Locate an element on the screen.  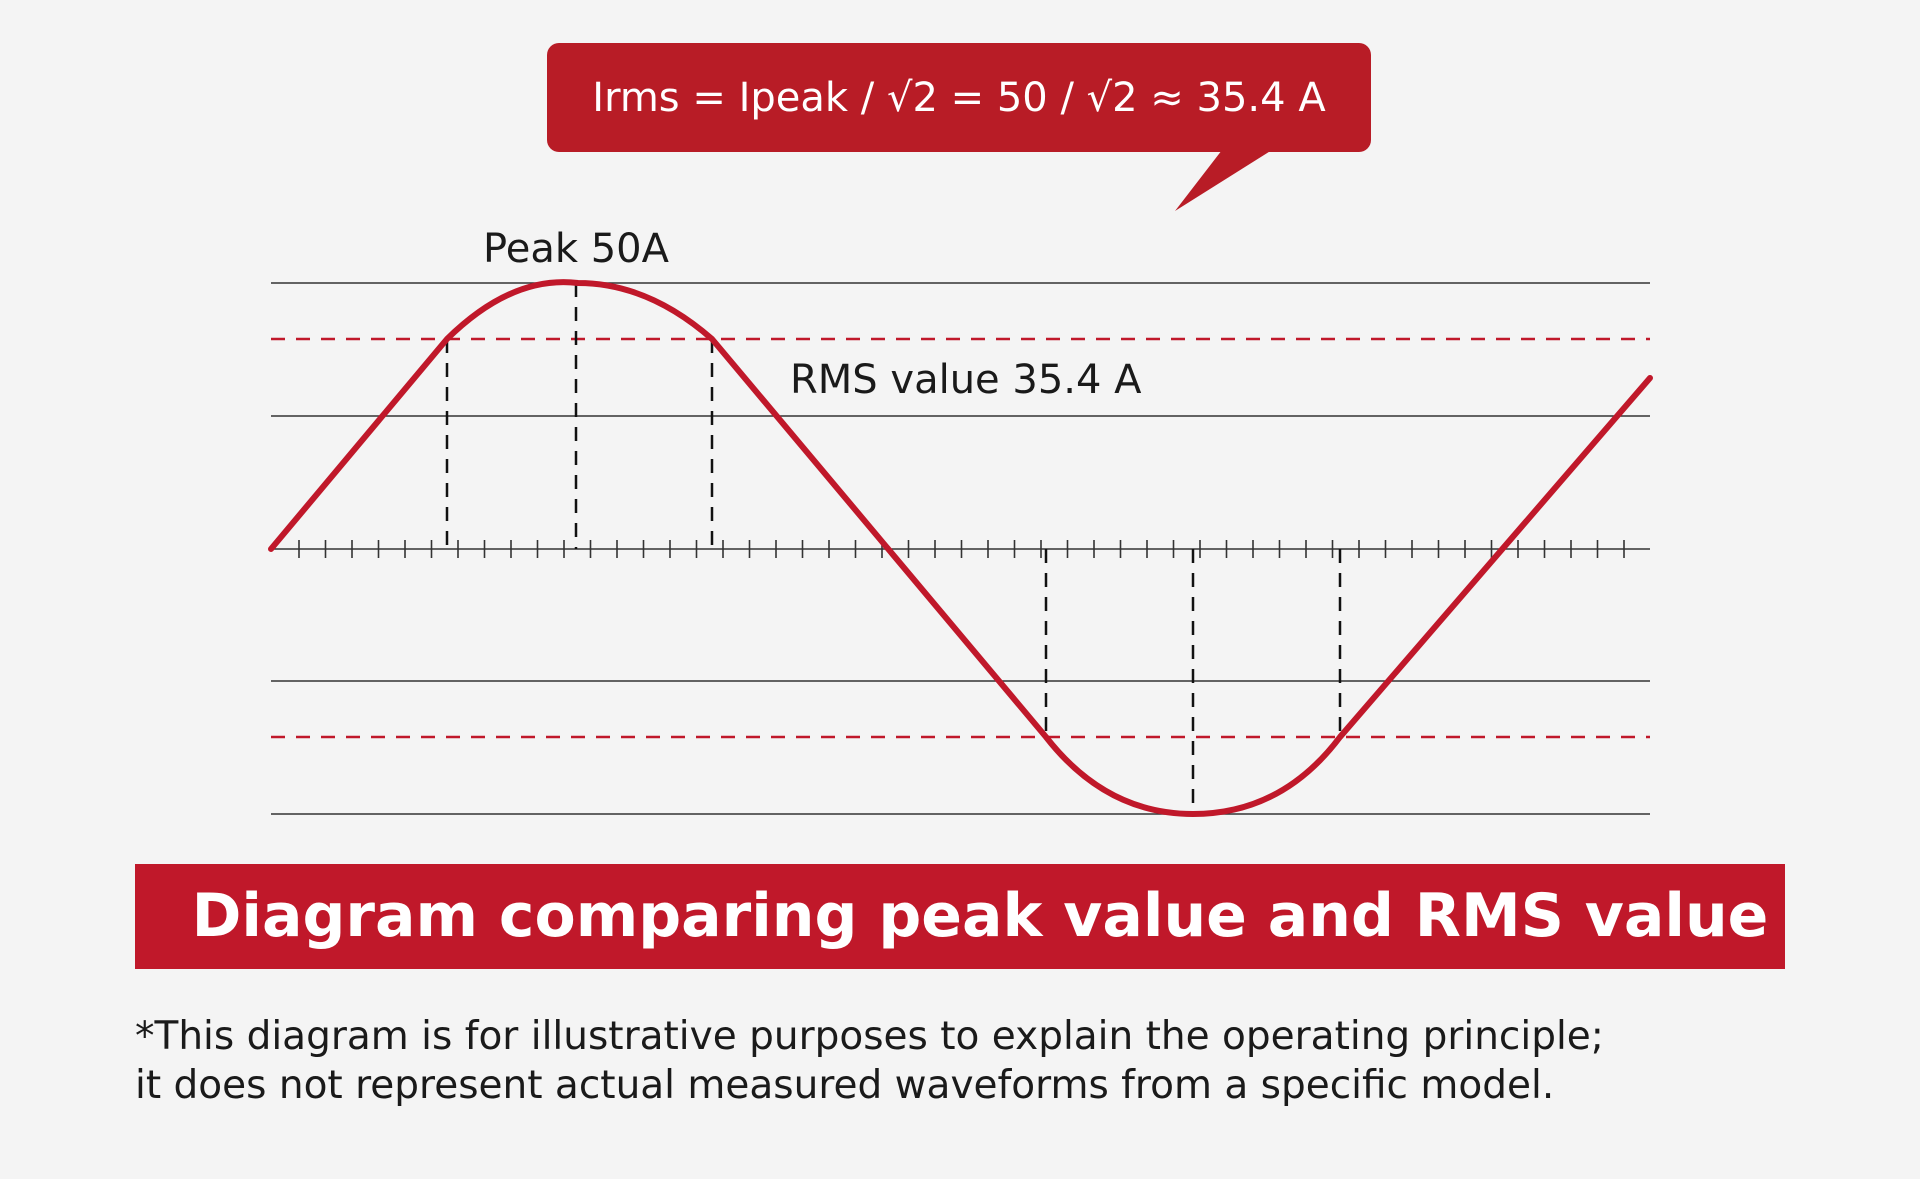
callout-box is located at coordinates (959, 97).